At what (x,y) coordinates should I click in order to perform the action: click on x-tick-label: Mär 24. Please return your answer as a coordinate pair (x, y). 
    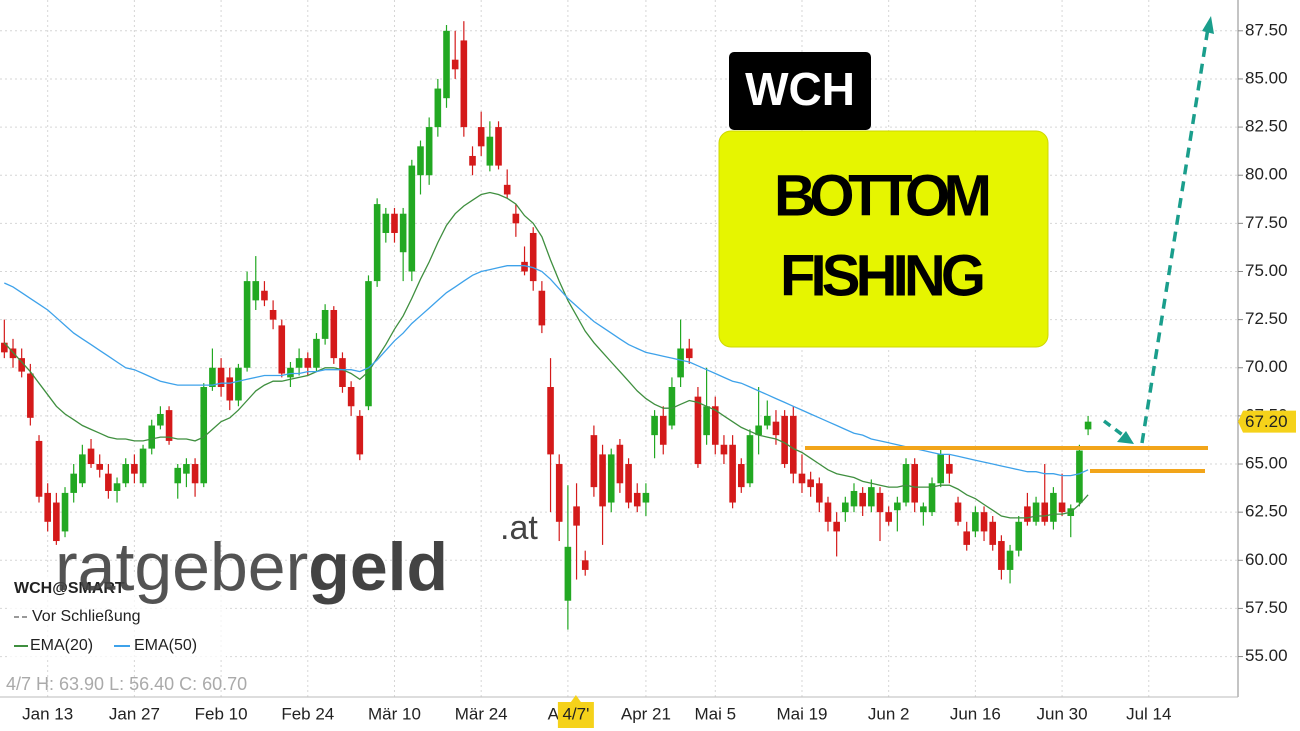
    Looking at the image, I should click on (481, 713).